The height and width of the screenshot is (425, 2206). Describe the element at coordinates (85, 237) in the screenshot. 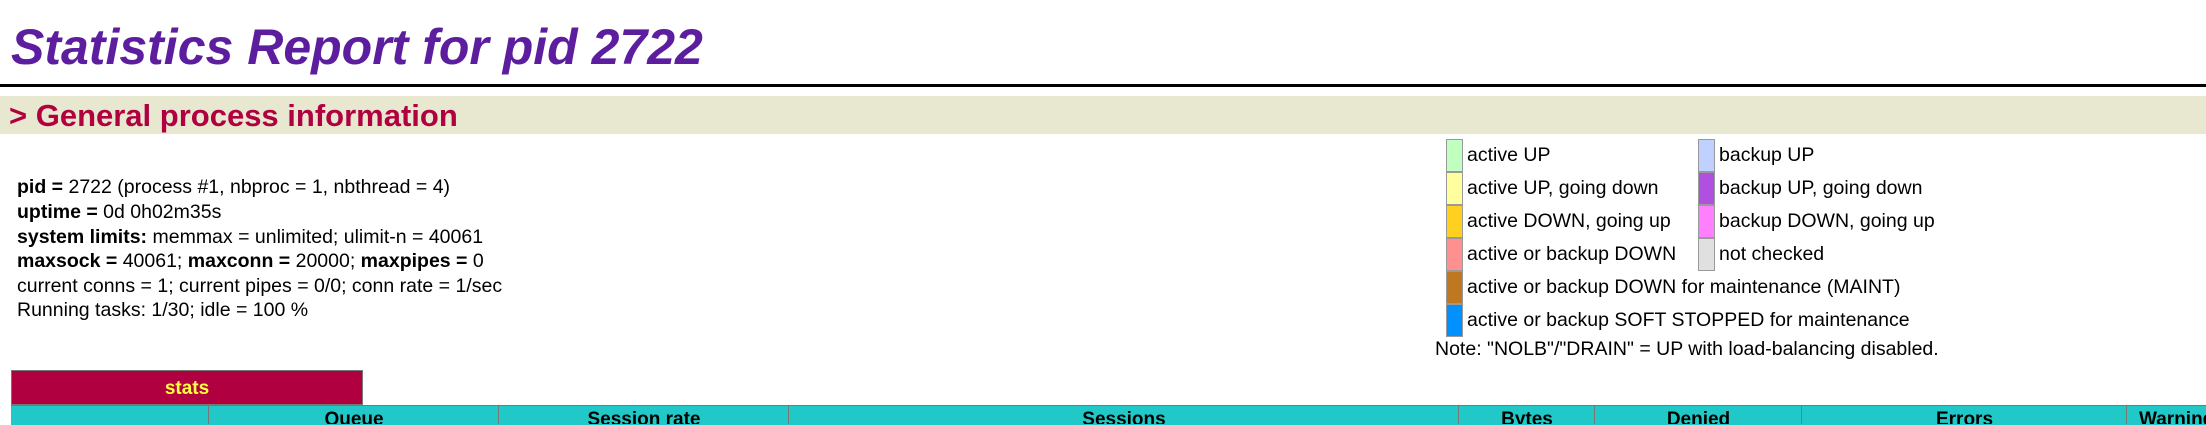

I see `info-text: system limits:` at that location.